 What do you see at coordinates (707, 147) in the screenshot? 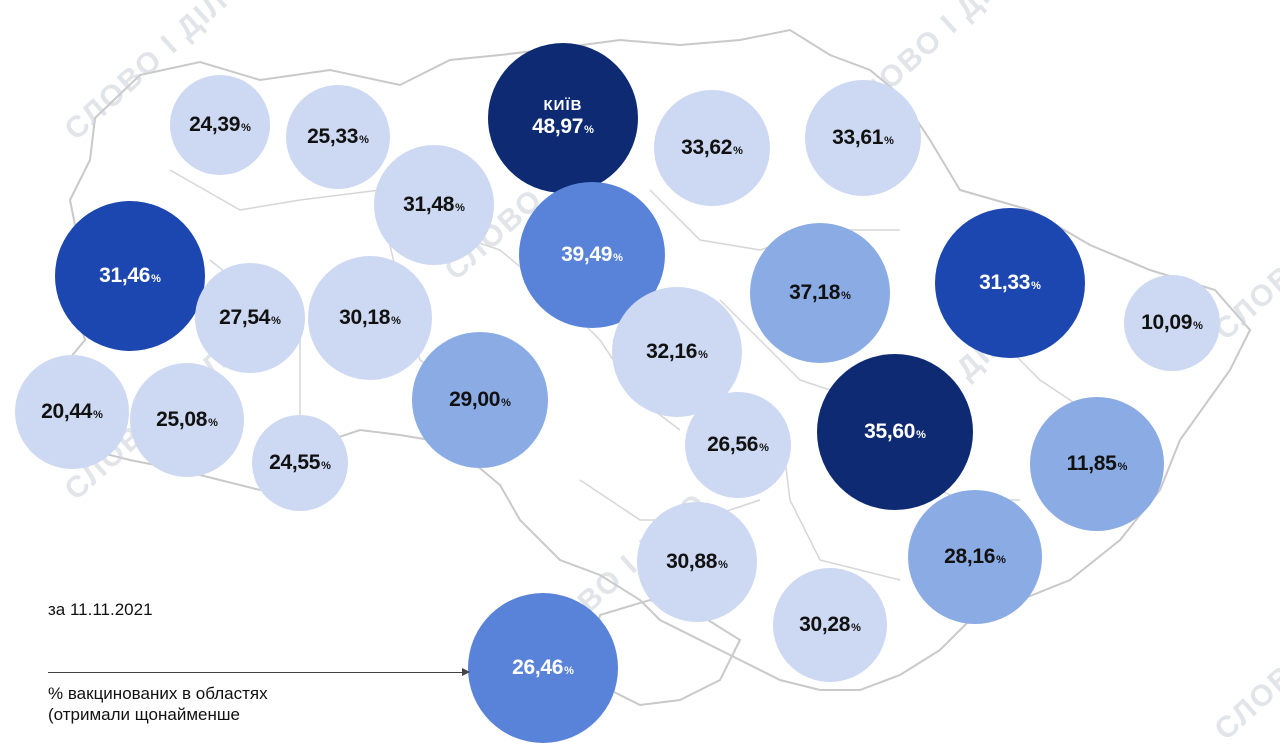
I see `vaccination-percent-value: 33,62` at bounding box center [707, 147].